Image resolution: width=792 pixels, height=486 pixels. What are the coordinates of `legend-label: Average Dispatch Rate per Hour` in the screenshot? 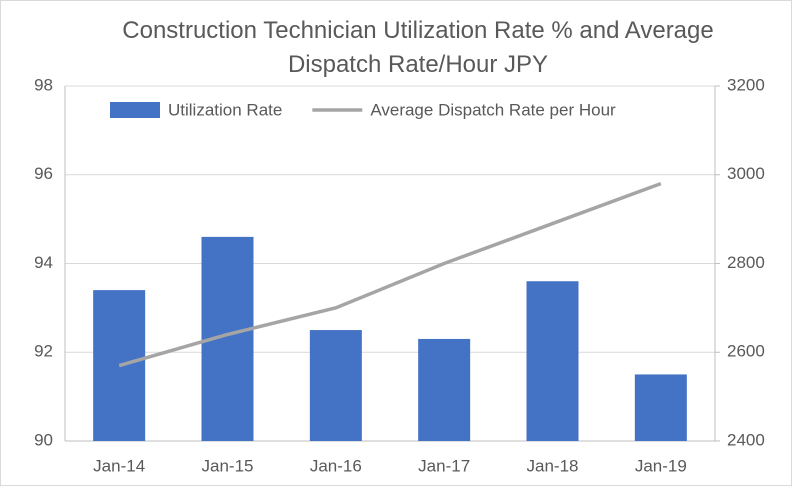 It's located at (493, 109).